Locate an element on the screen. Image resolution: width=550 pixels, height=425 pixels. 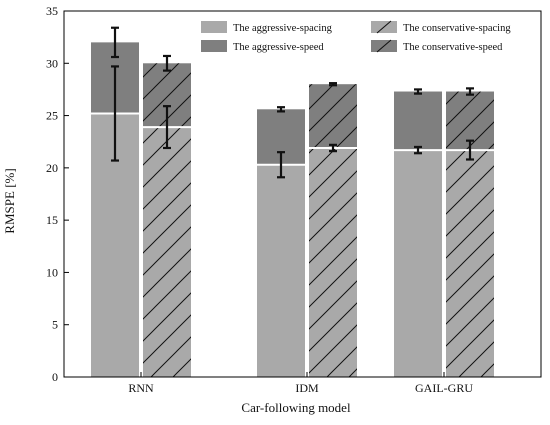
y-tick-label-35: 35 is located at coordinates (52, 11).